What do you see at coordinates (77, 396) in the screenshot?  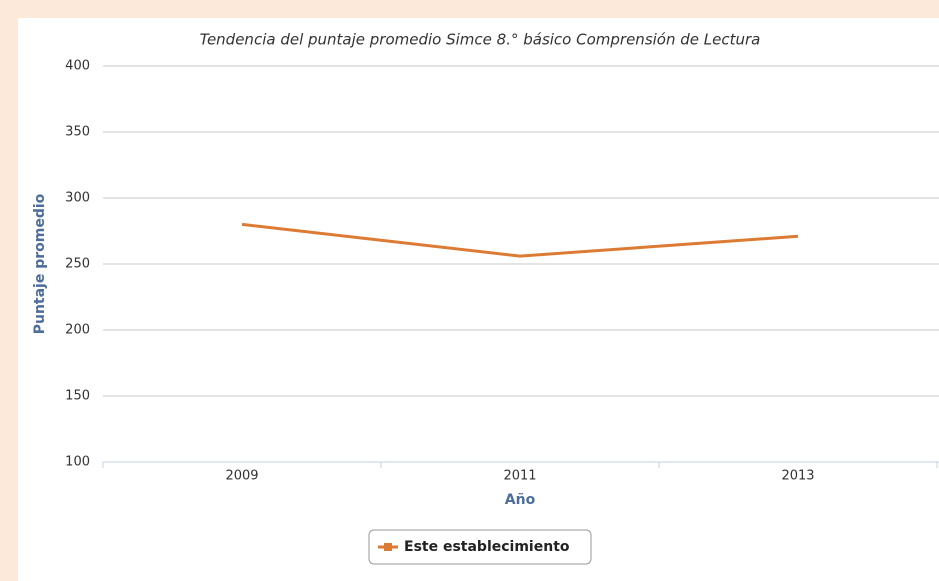 I see `y-tick-label: 150` at bounding box center [77, 396].